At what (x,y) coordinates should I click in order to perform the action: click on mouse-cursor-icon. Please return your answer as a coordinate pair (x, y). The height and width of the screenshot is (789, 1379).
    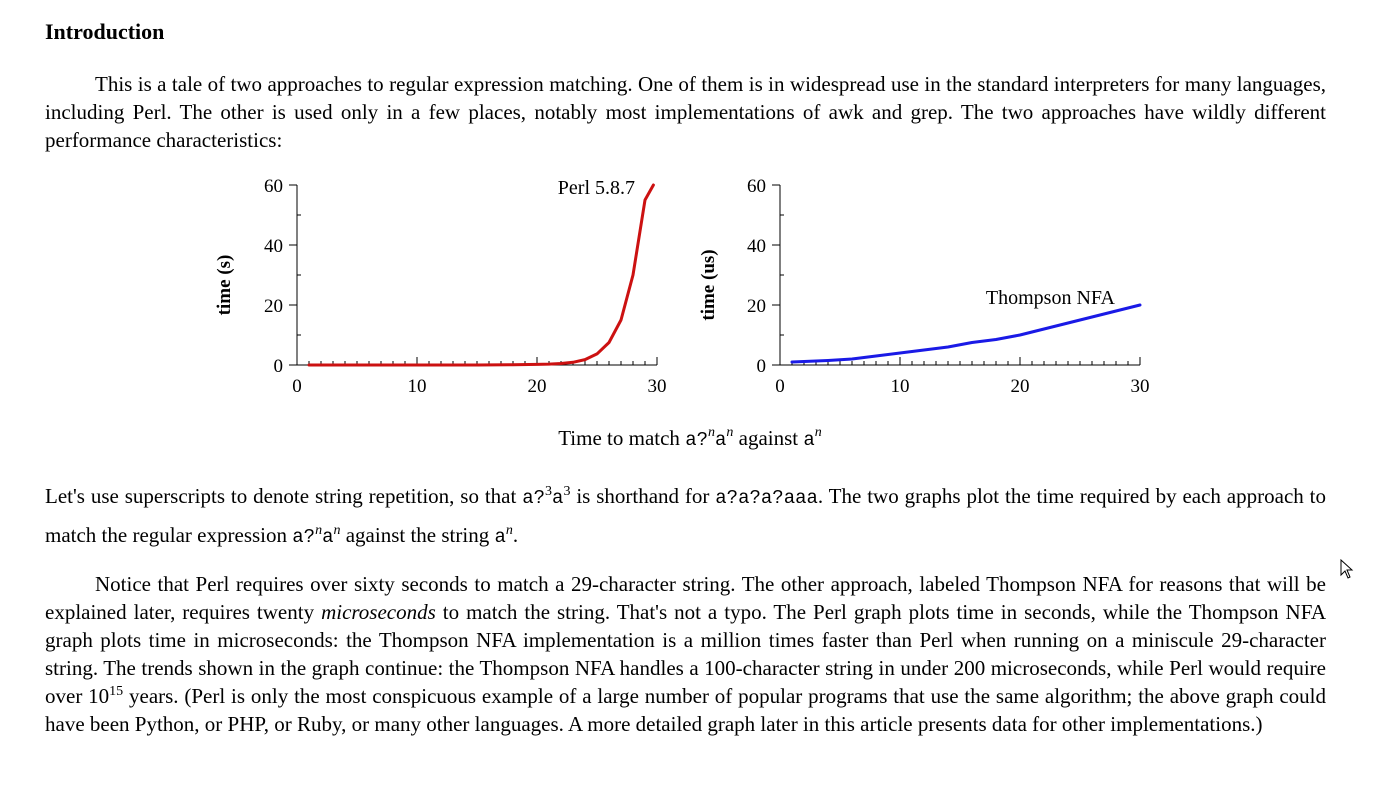
    Looking at the image, I should click on (1347, 569).